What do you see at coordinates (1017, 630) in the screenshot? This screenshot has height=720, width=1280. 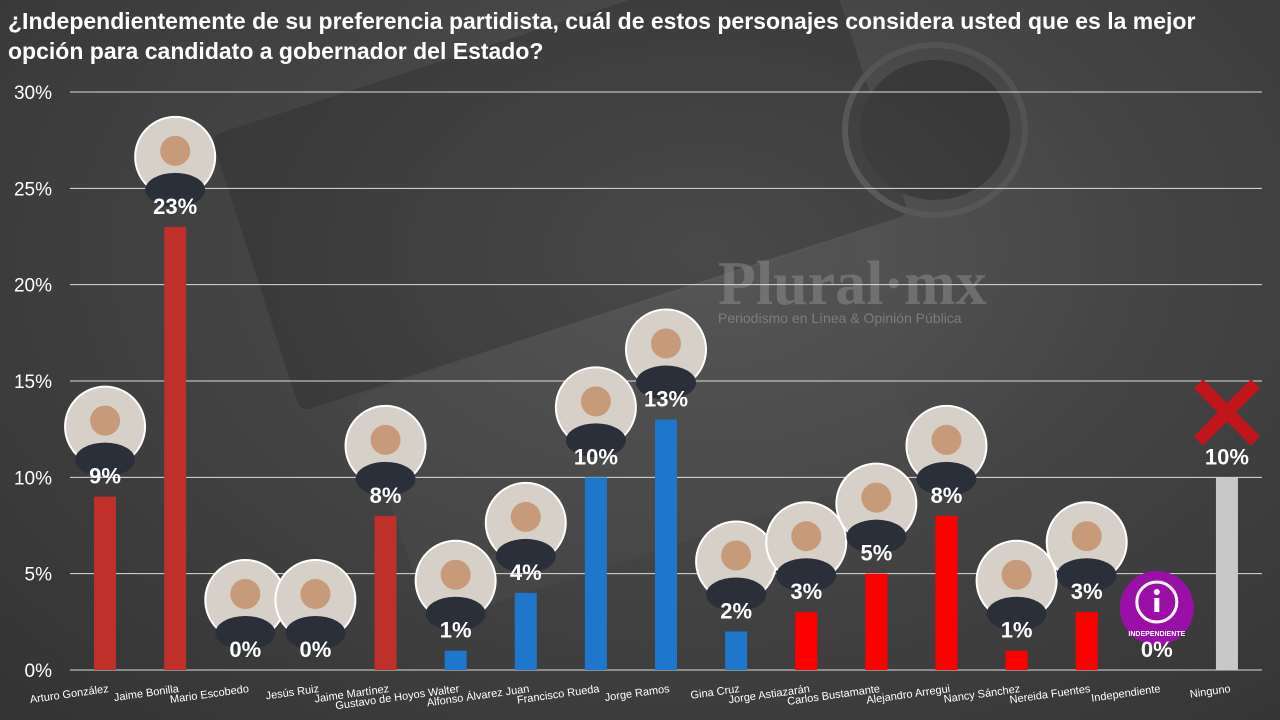 I see `data-label: 1%` at bounding box center [1017, 630].